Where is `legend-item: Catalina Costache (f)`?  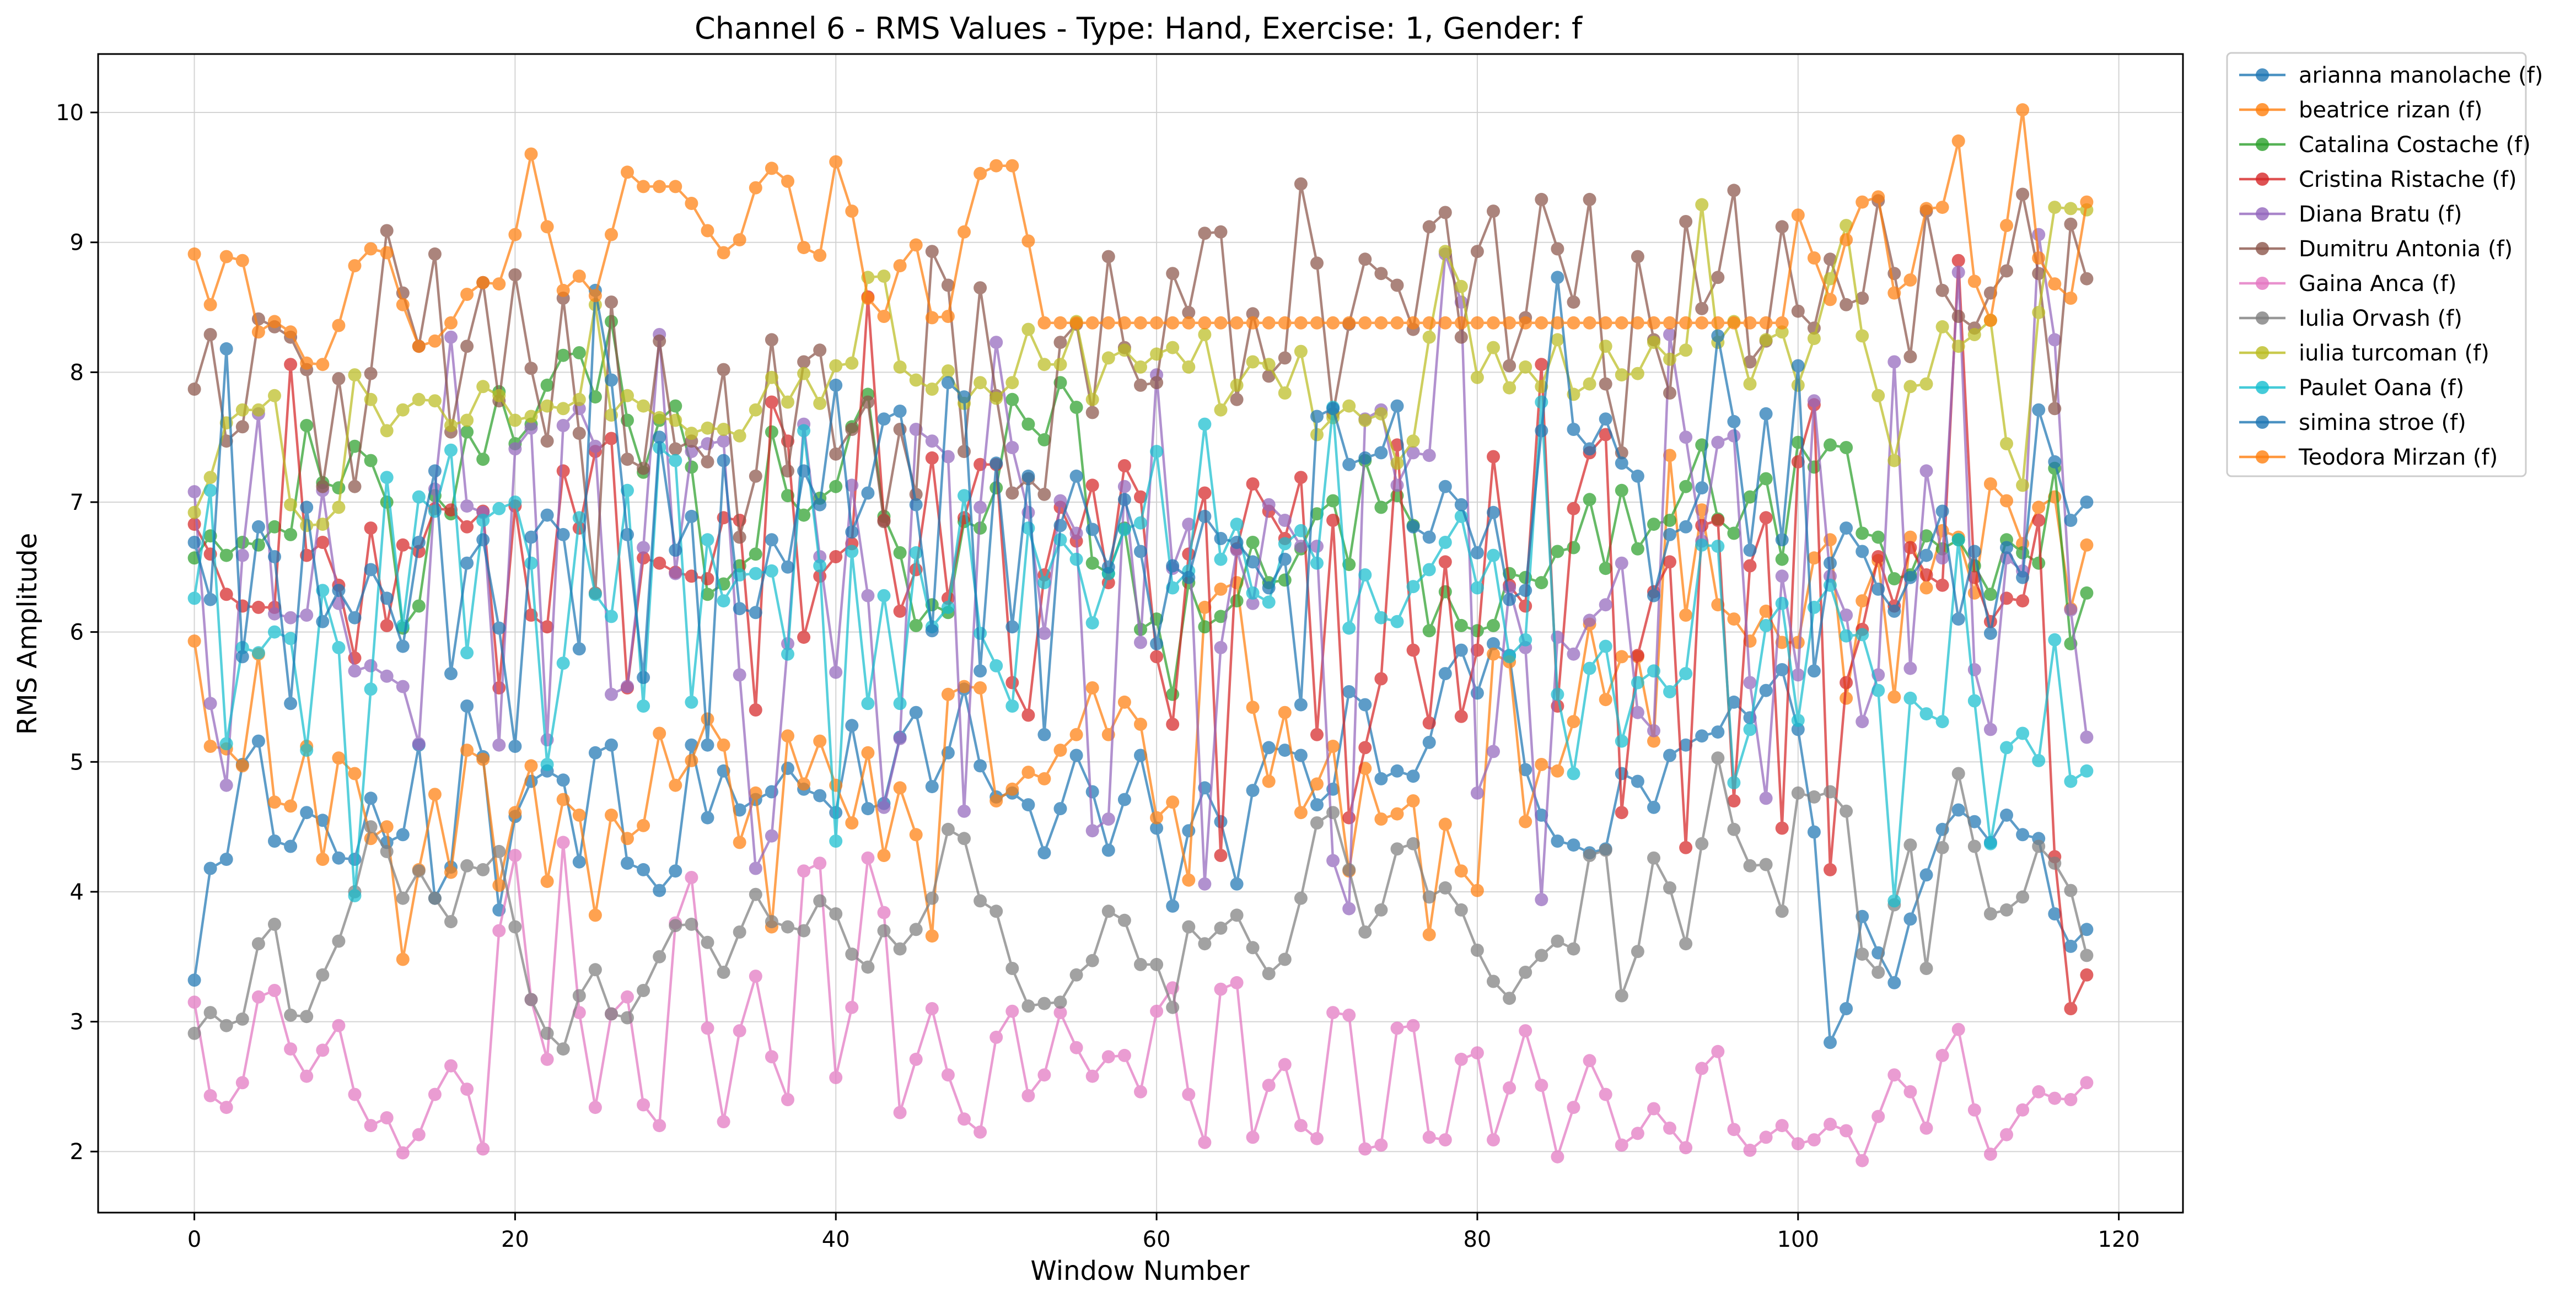 legend-item: Catalina Costache (f) is located at coordinates (2385, 145).